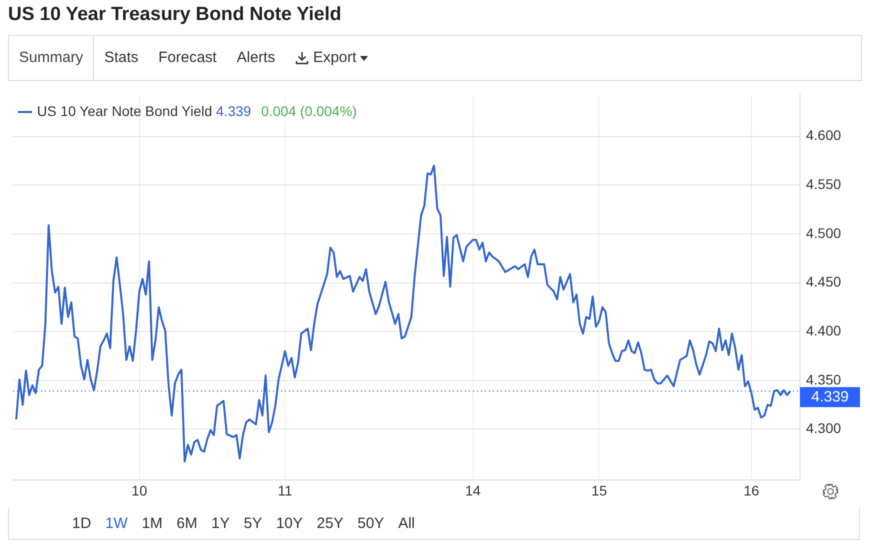  What do you see at coordinates (124, 111) in the screenshot?
I see `legend-label: US 10 Year Note Bond Yield` at bounding box center [124, 111].